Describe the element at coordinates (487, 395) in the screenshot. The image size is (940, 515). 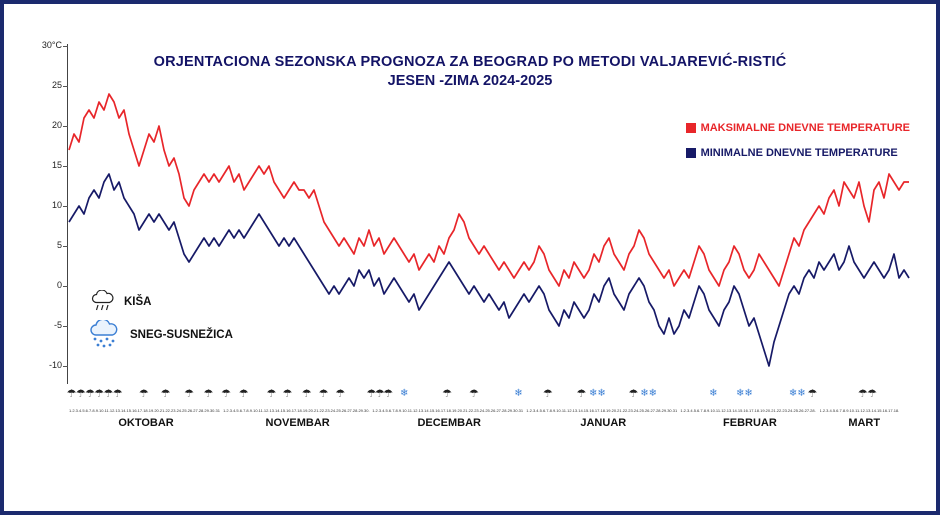
I see `precipitation-markers: ☂ ☂ ☂ ☂ ☂ ☂ ☂ ☂ ☂ ☂ ☂ ☂ ☂ ☂ ☂ ☂ ☂ ☂ ☂ ☂ ❄ ☂ ☂ ❄ ☂ ☂ ❄ ❄ ☂ ❄ ❄ ❄ ❄ ❄ ❄ ❄ ☂ ☂ ☂` at that location.